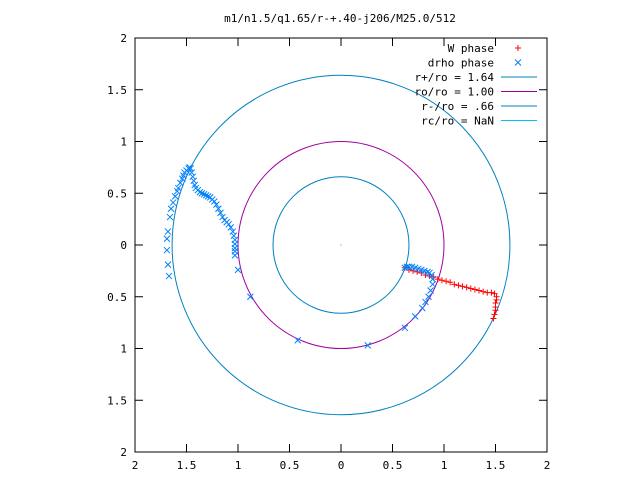  I want to click on x-tick-label: 1, so click(444, 465).